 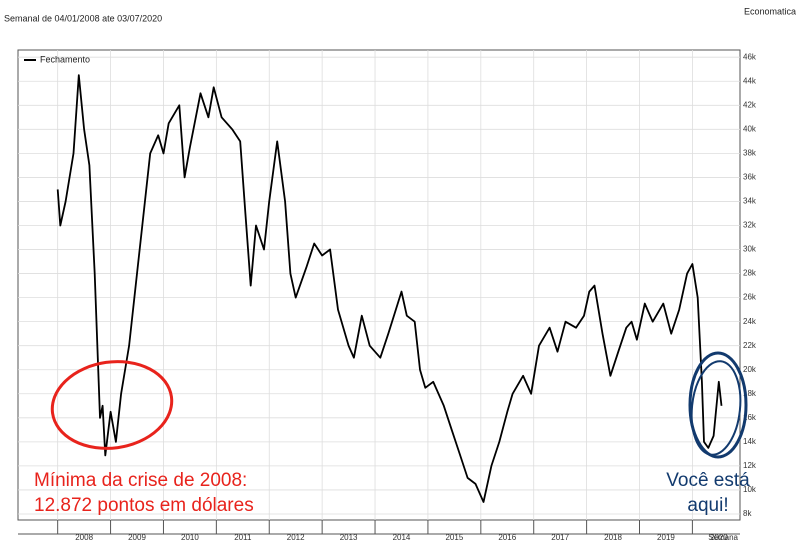 What do you see at coordinates (750, 321) in the screenshot?
I see `y-tick-label: 24k` at bounding box center [750, 321].